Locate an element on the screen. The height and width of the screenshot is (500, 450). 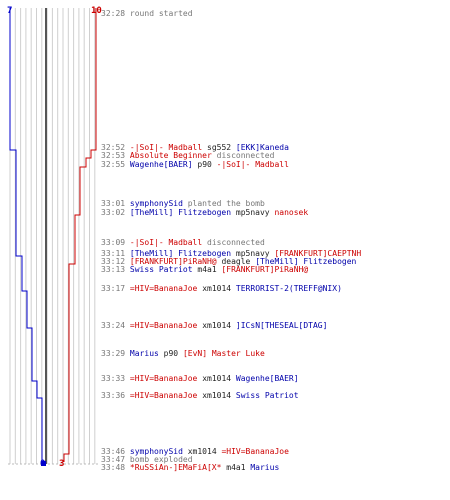
event-time: 33:48 is located at coordinates (113, 467).